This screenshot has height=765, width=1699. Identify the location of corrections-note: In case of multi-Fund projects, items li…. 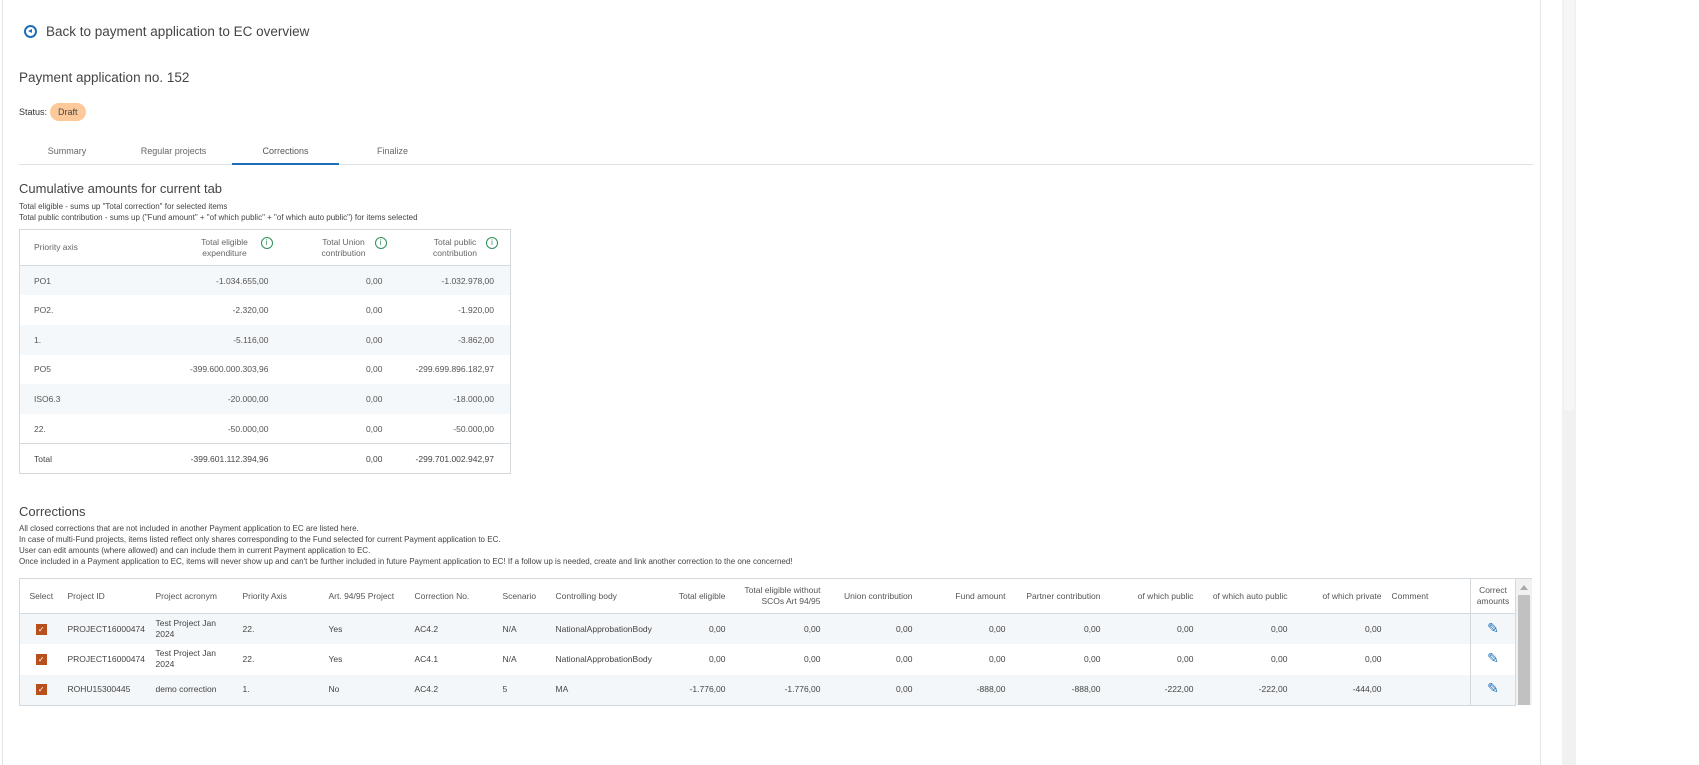
(260, 539).